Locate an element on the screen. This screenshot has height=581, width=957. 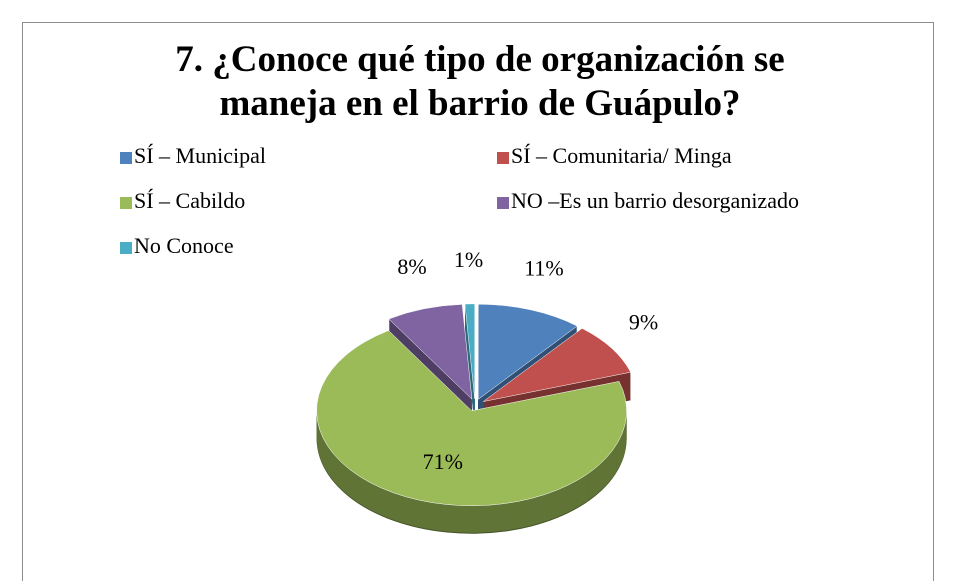
legend-label: No Conoce is located at coordinates (184, 245).